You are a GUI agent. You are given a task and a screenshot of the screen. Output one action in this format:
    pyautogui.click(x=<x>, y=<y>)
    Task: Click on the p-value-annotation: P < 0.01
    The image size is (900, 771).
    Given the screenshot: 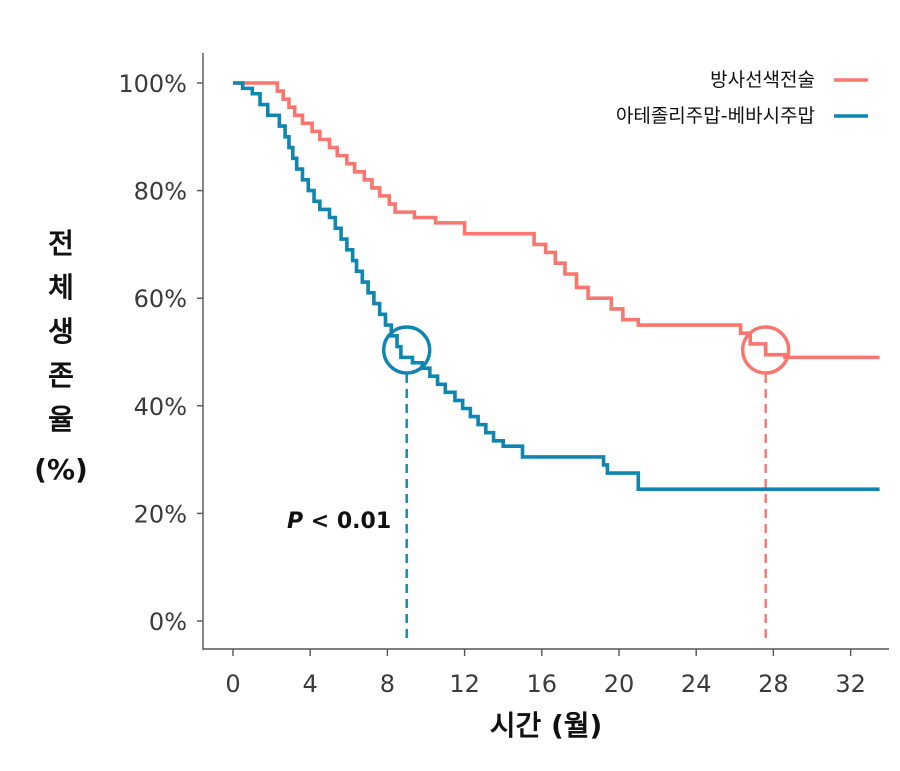 What is the action you would take?
    pyautogui.click(x=339, y=521)
    